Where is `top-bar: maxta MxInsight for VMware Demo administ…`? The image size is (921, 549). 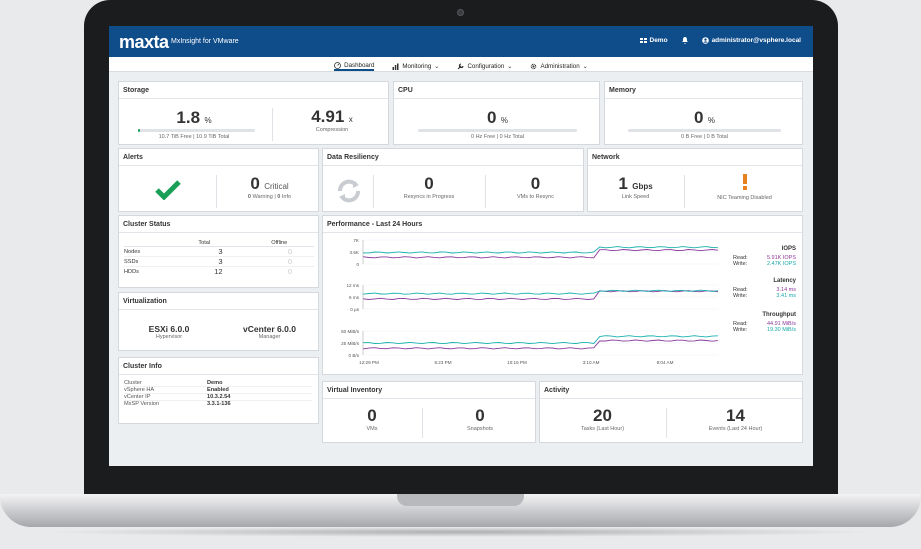
top-bar: maxta MxInsight for VMware Demo administ… is located at coordinates (461, 41).